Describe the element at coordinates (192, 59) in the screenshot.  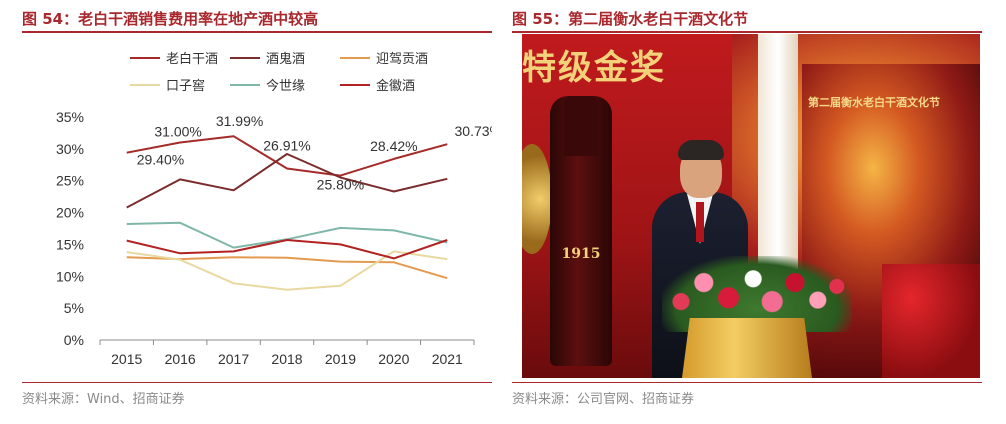
I see `legend-label-老白干酒: 老白干酒` at that location.